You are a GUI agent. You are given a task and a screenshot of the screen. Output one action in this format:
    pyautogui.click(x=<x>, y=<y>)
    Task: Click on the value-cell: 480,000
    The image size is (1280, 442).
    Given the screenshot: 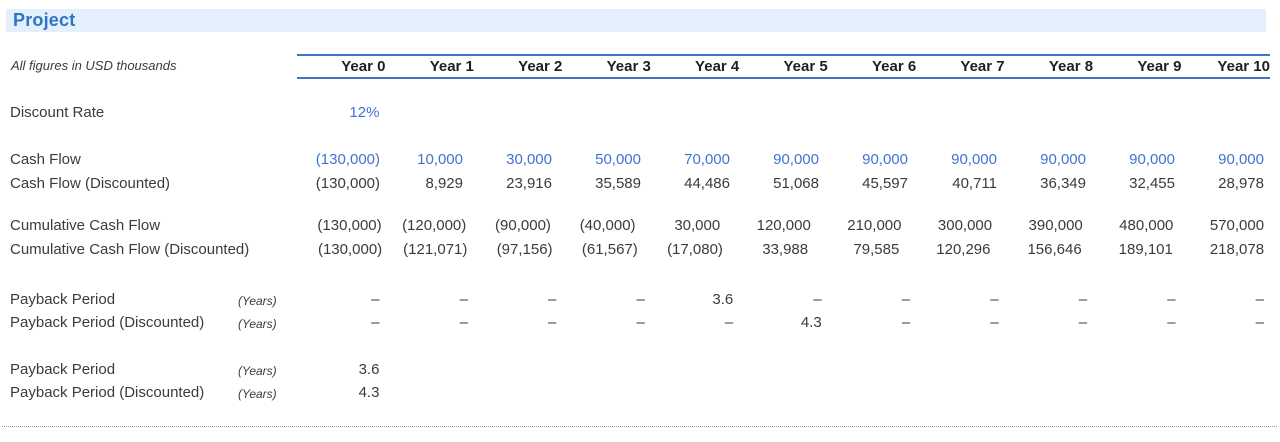 What is the action you would take?
    pyautogui.click(x=1146, y=225)
    